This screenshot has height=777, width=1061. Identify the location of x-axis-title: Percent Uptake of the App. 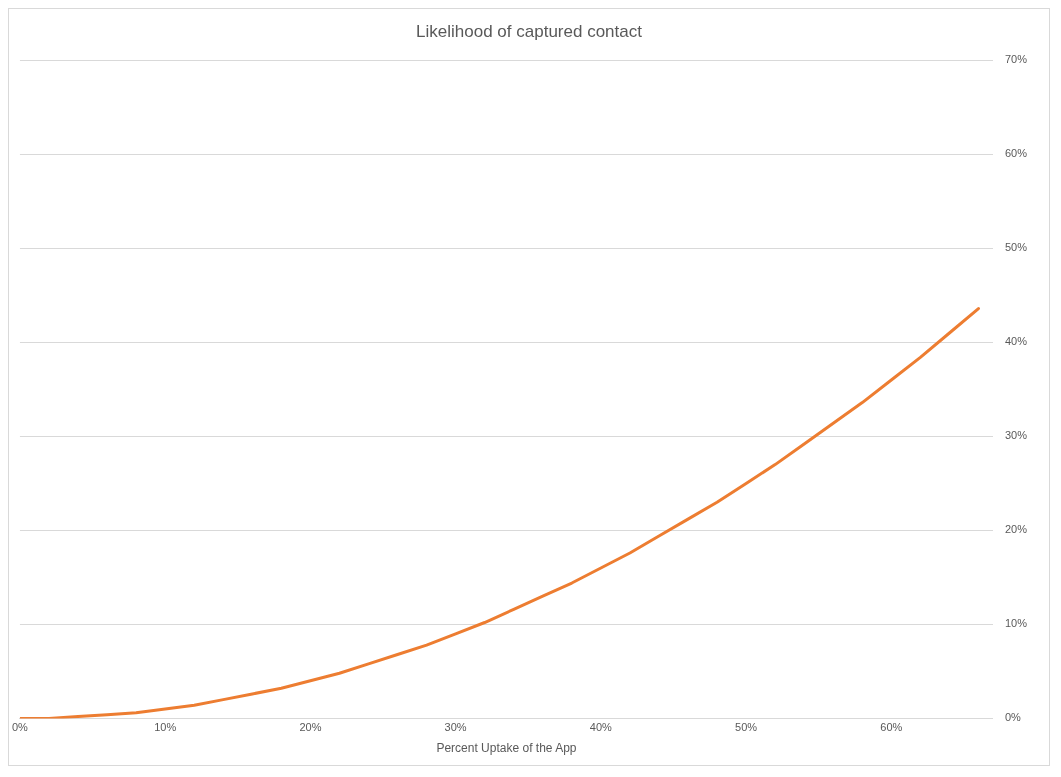
(506, 748).